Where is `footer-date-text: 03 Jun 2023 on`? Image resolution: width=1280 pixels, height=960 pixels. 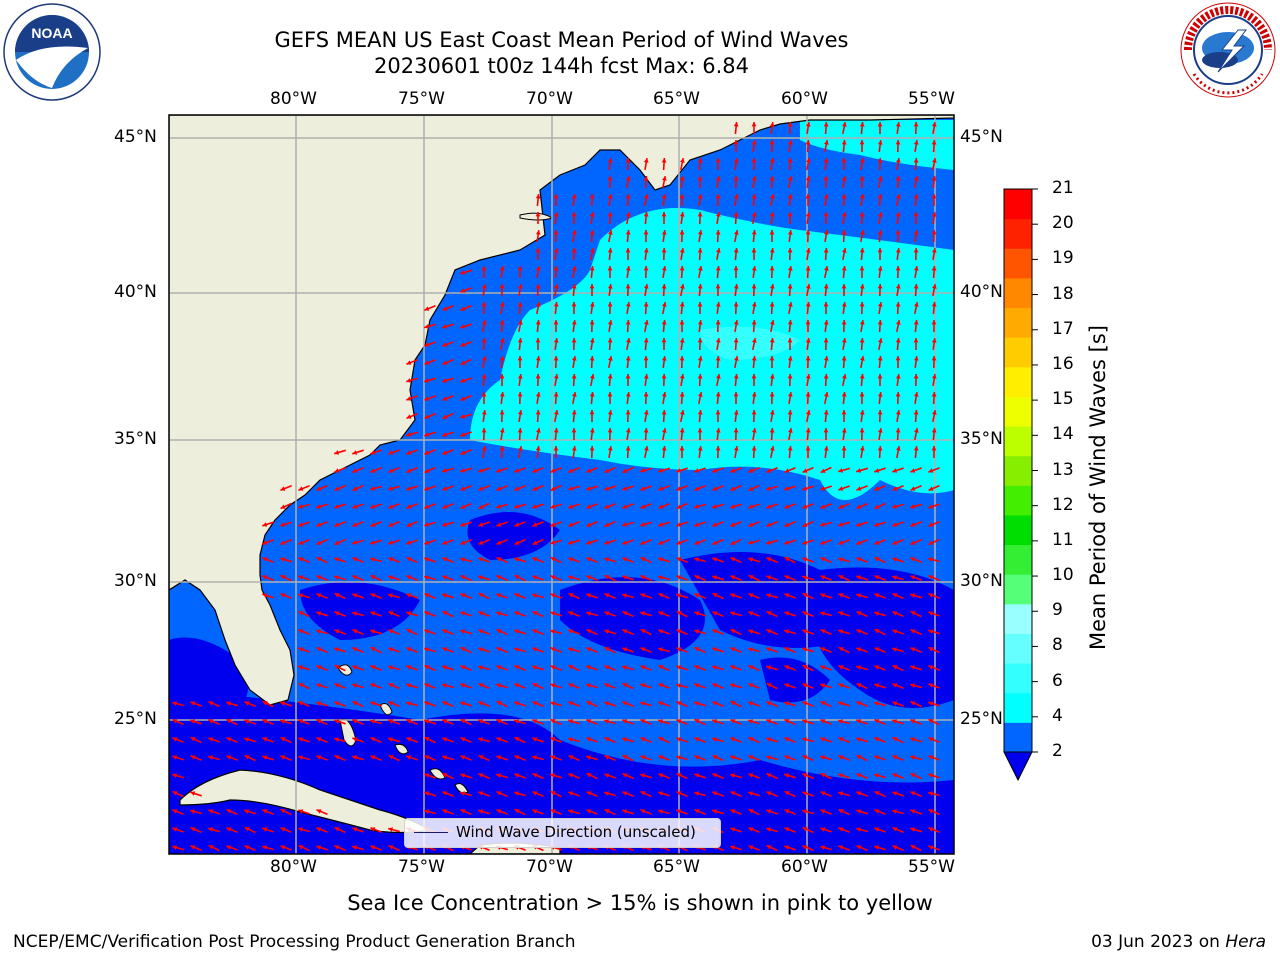 footer-date-text: 03 Jun 2023 on is located at coordinates (1158, 942).